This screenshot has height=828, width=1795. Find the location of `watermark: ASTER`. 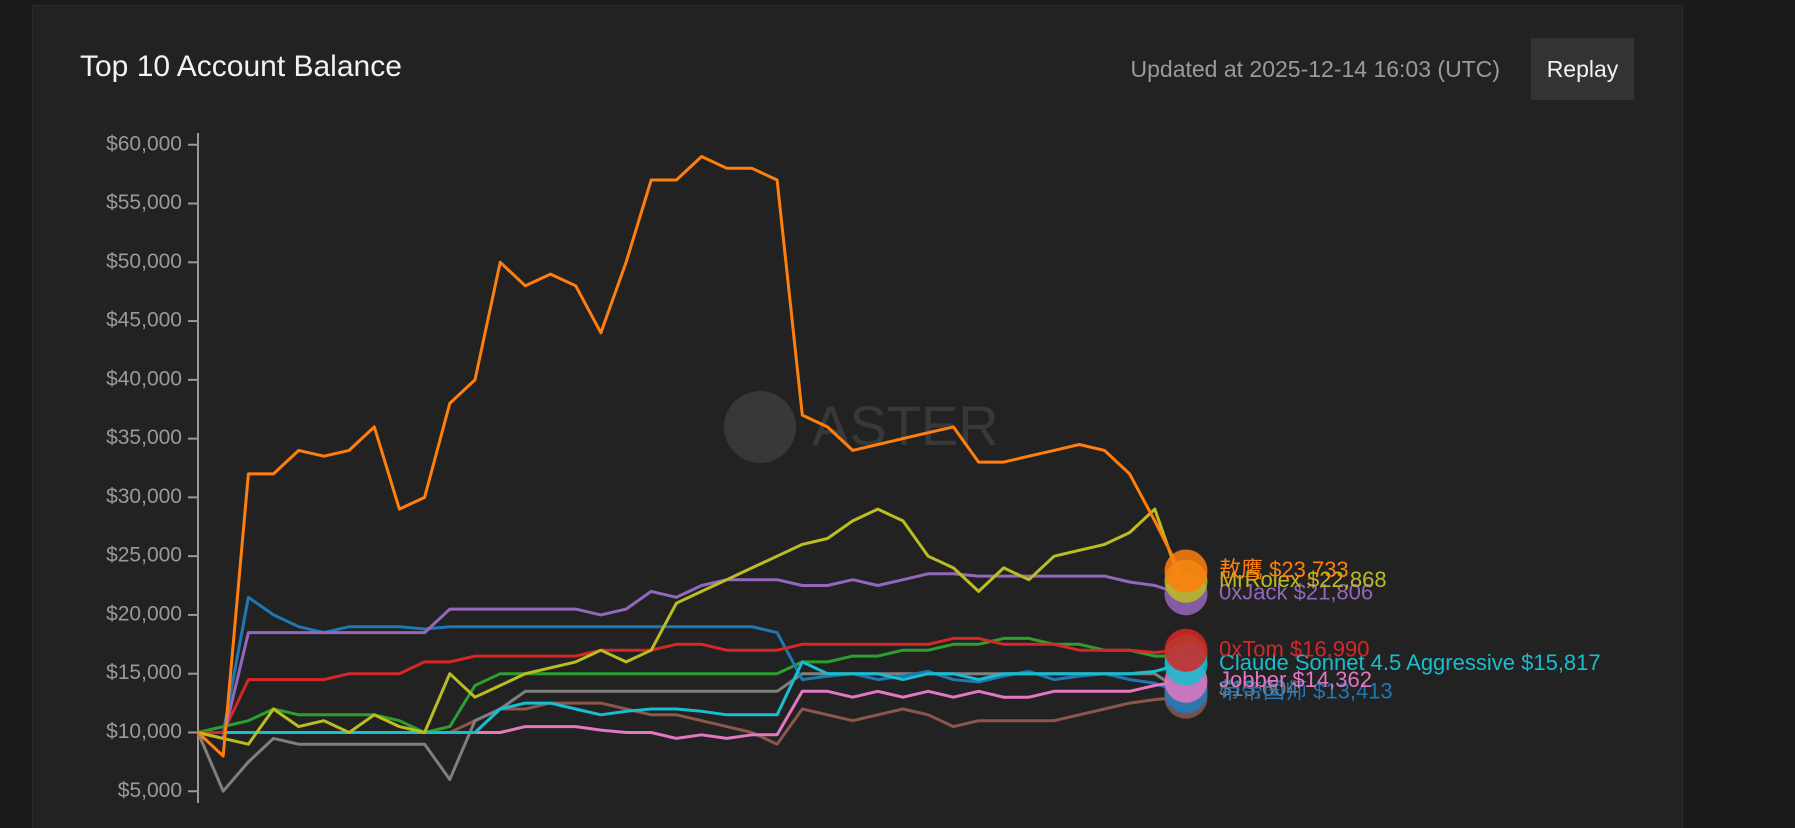

watermark: ASTER is located at coordinates (861, 427).